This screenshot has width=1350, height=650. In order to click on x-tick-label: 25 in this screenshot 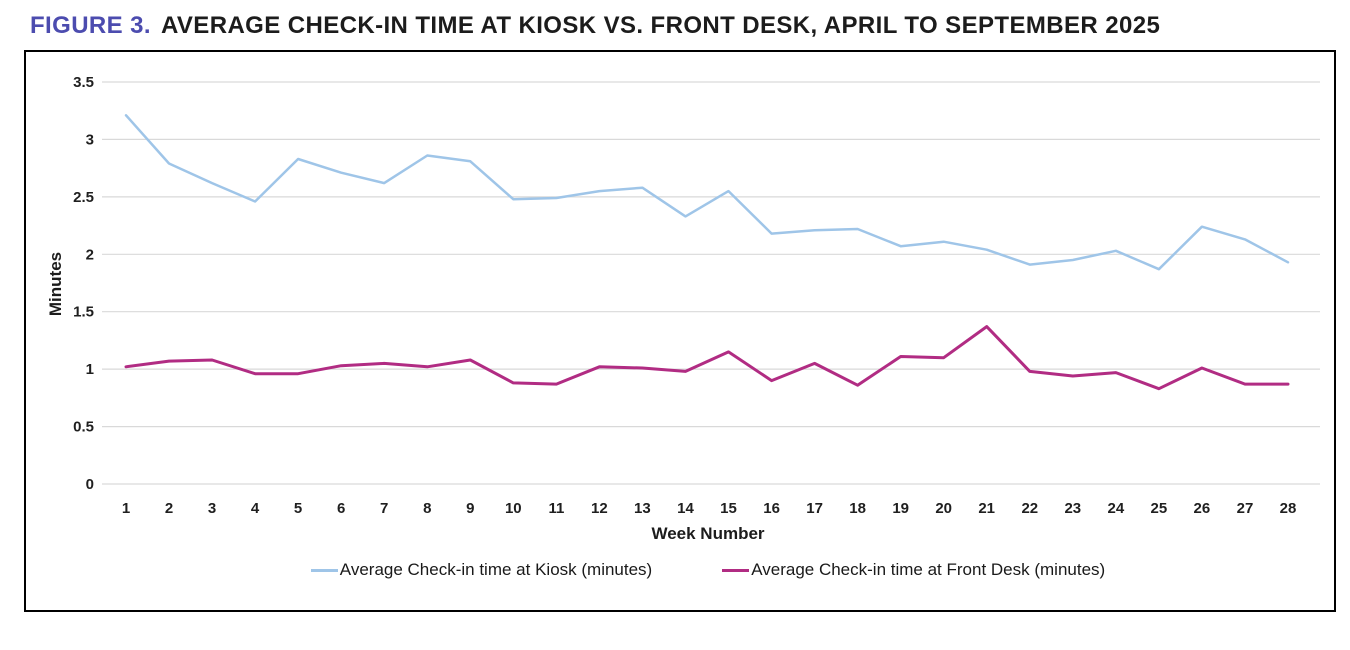, I will do `click(1159, 508)`.